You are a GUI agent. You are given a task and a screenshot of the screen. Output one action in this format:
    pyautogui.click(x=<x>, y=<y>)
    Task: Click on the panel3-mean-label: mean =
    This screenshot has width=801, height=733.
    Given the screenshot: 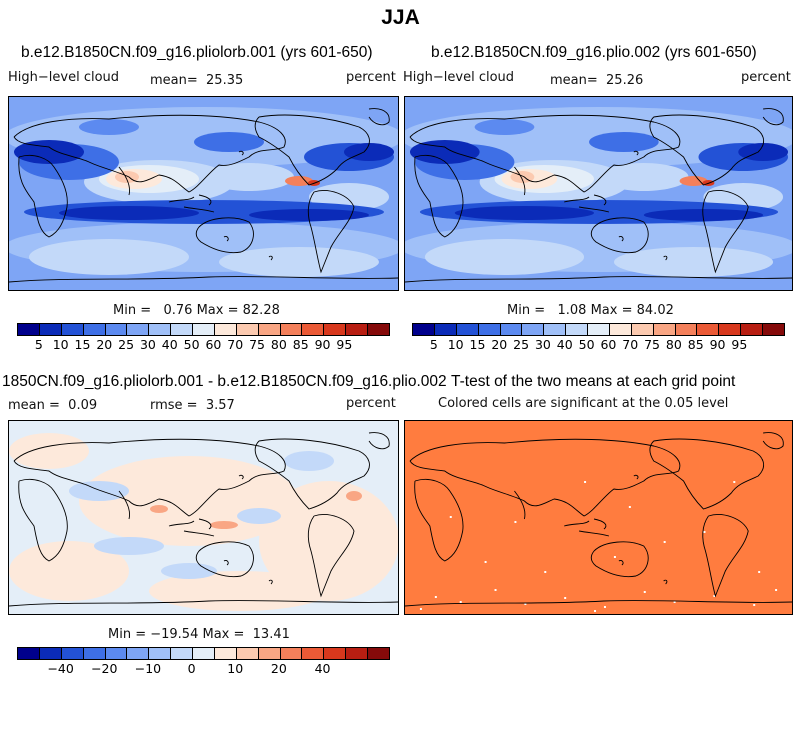 What is the action you would take?
    pyautogui.click(x=34, y=405)
    